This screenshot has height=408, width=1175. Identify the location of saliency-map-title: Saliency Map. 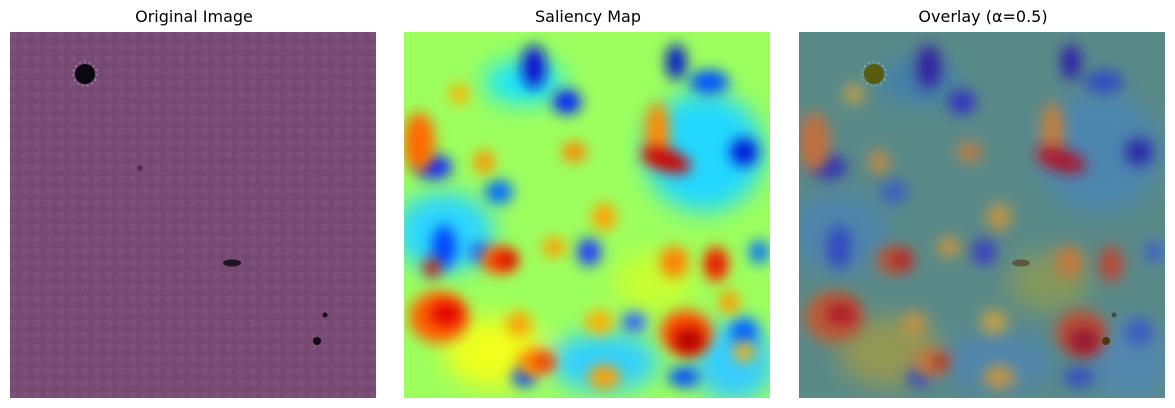
(588, 16).